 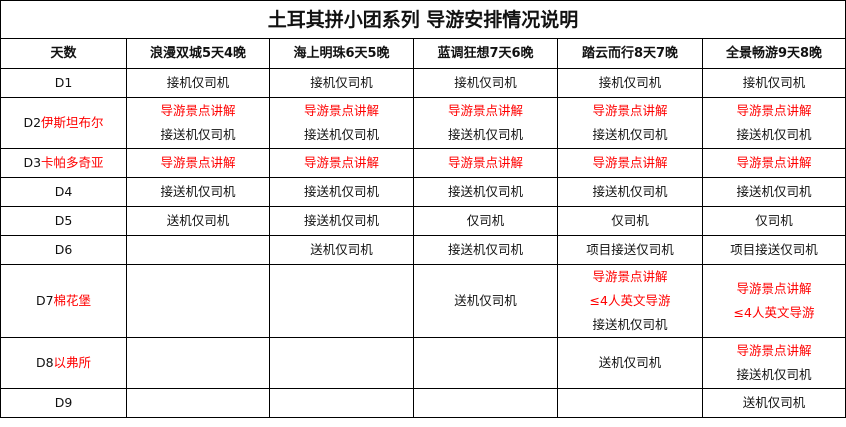 What do you see at coordinates (774, 53) in the screenshot?
I see `header-package: 全景畅游9天8晚` at bounding box center [774, 53].